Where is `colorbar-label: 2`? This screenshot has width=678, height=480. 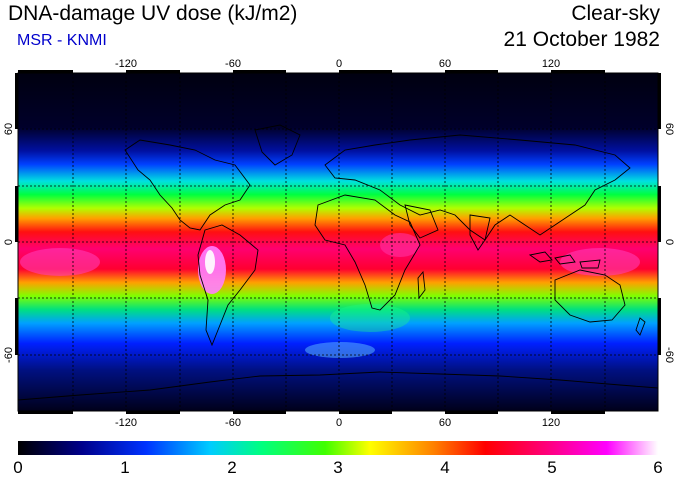 colorbar-label: 2 is located at coordinates (232, 467).